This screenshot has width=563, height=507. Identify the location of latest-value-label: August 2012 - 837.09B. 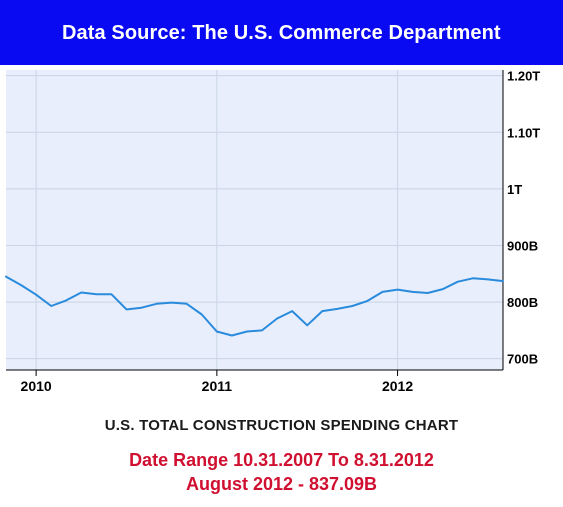
(281, 484).